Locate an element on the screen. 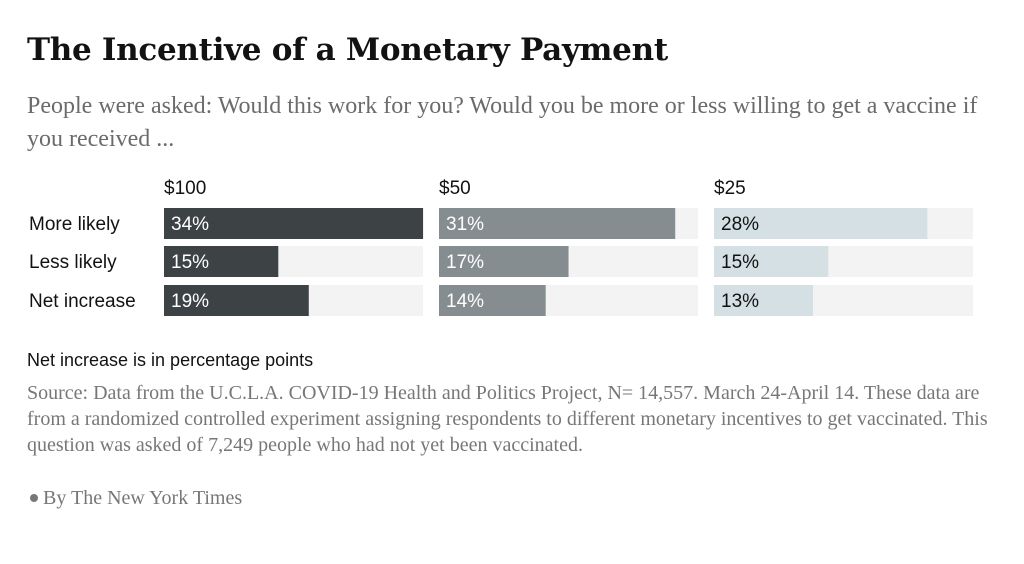  bar-value-label: 31% is located at coordinates (465, 224).